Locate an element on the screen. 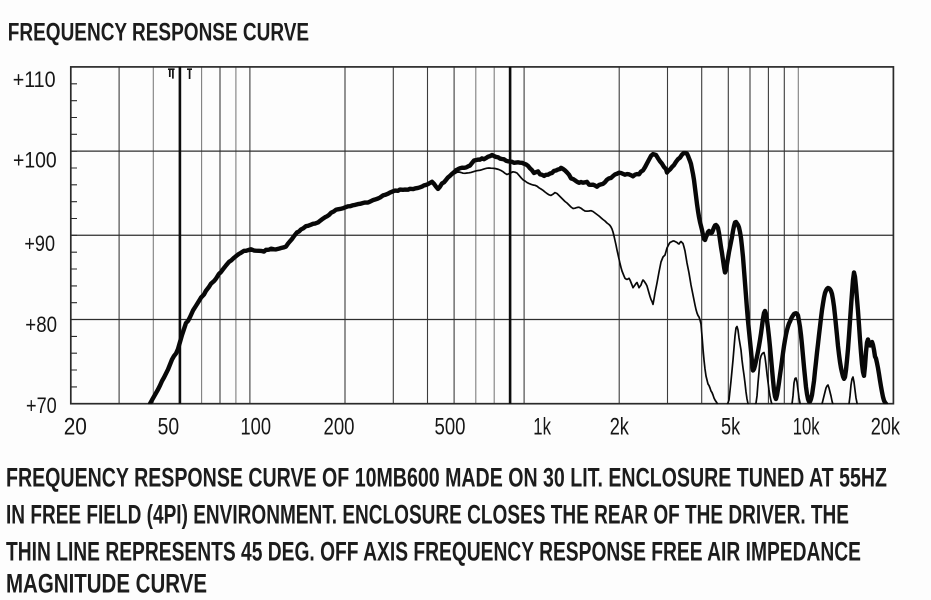 The height and width of the screenshot is (600, 931). svg-text: 500 is located at coordinates (450, 428).